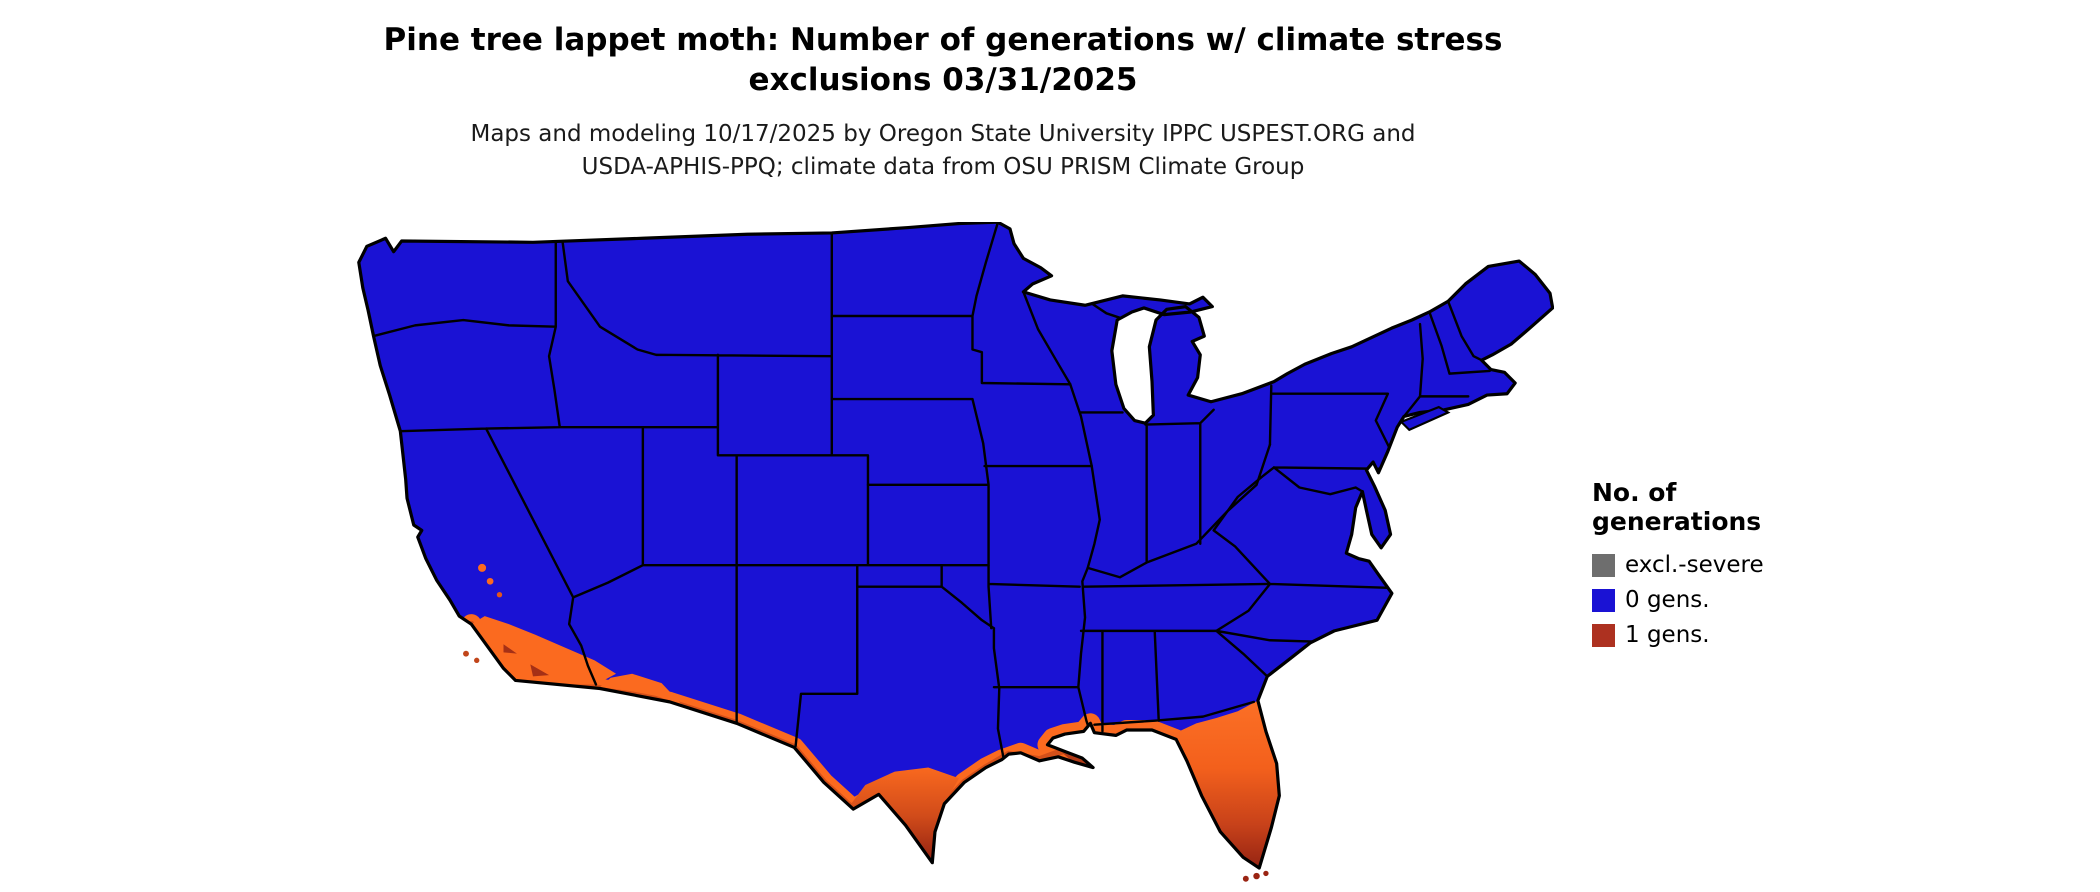  What do you see at coordinates (1066, 514) in the screenshot?
I see `state-borders-mississippi-river` at bounding box center [1066, 514].